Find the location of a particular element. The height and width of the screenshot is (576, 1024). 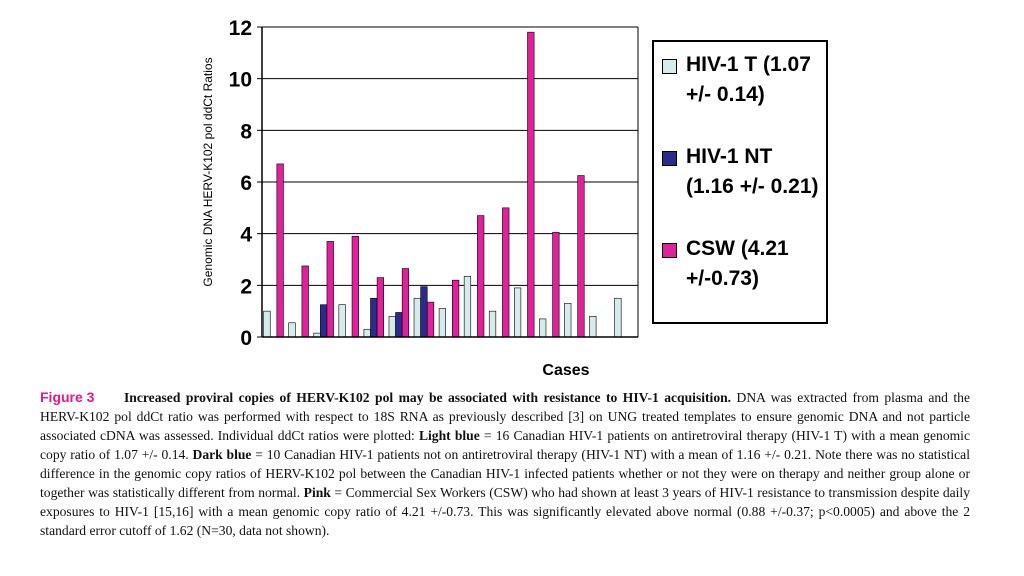

y-tick-label: 6 is located at coordinates (246, 183).